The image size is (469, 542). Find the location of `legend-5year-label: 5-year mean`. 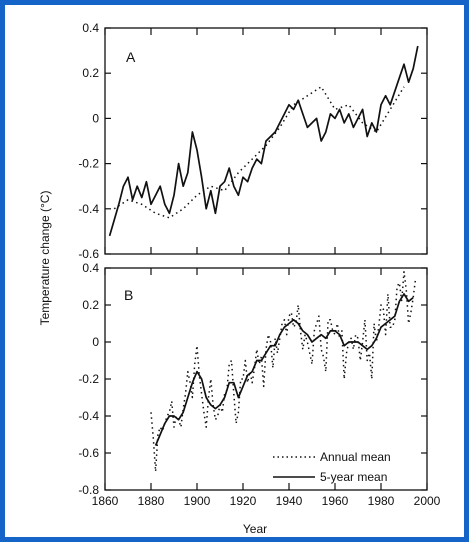

legend-5year-label: 5-year mean is located at coordinates (353, 477).